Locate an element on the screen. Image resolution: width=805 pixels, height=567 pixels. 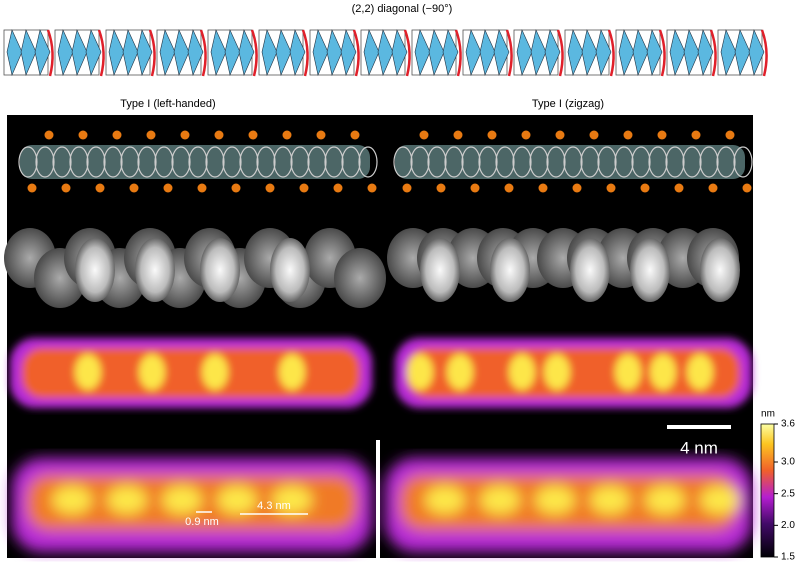
surface-rendering is located at coordinates (372, 268).